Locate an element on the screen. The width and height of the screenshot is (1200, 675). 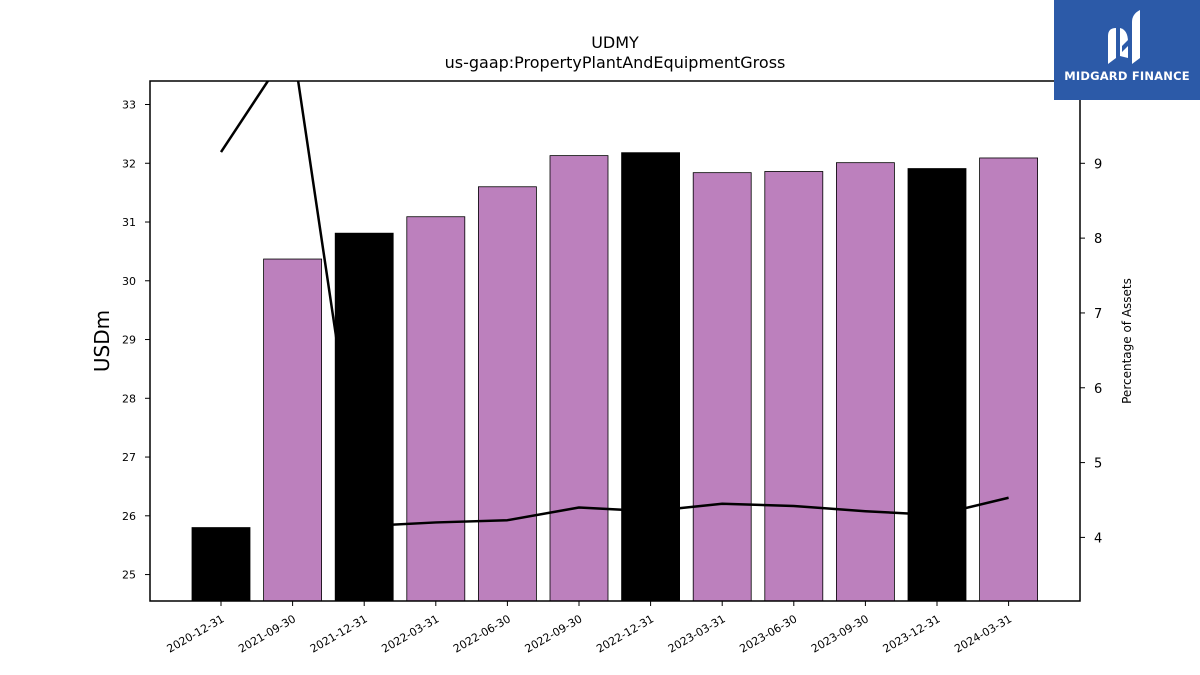
y-tick-label: 33 is located at coordinates (129, 105).